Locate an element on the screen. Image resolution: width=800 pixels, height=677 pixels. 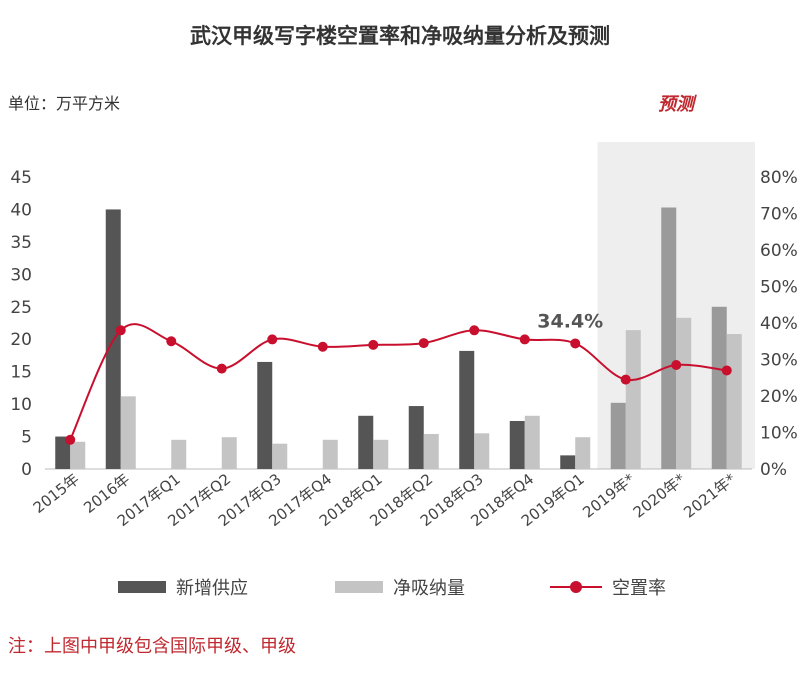
legend-swatch-vacancy is located at coordinates (576, 587).